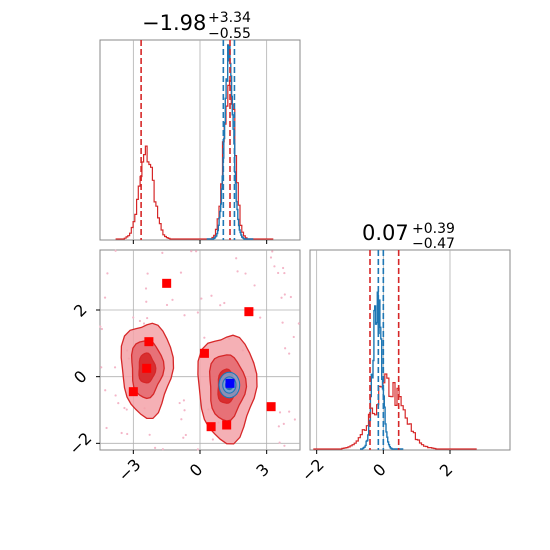 Image resolution: width=550 pixels, height=550 pixels. What do you see at coordinates (262, 470) in the screenshot?
I see `joint-x-tick-label: 3` at bounding box center [262, 470].